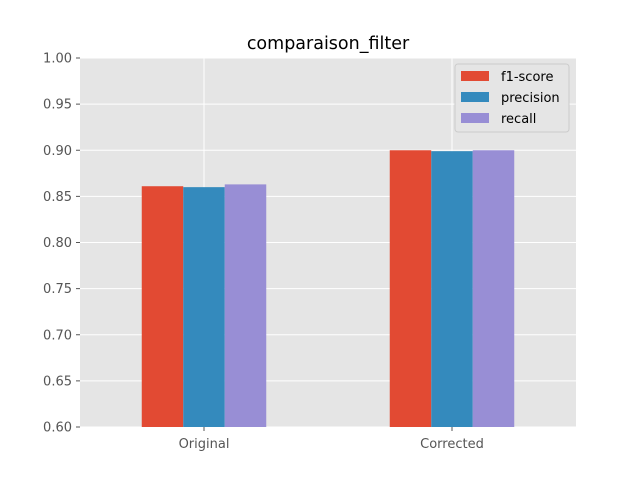 This screenshot has height=484, width=640. What do you see at coordinates (57, 197) in the screenshot?
I see `y-tick-label: 0.85` at bounding box center [57, 197].